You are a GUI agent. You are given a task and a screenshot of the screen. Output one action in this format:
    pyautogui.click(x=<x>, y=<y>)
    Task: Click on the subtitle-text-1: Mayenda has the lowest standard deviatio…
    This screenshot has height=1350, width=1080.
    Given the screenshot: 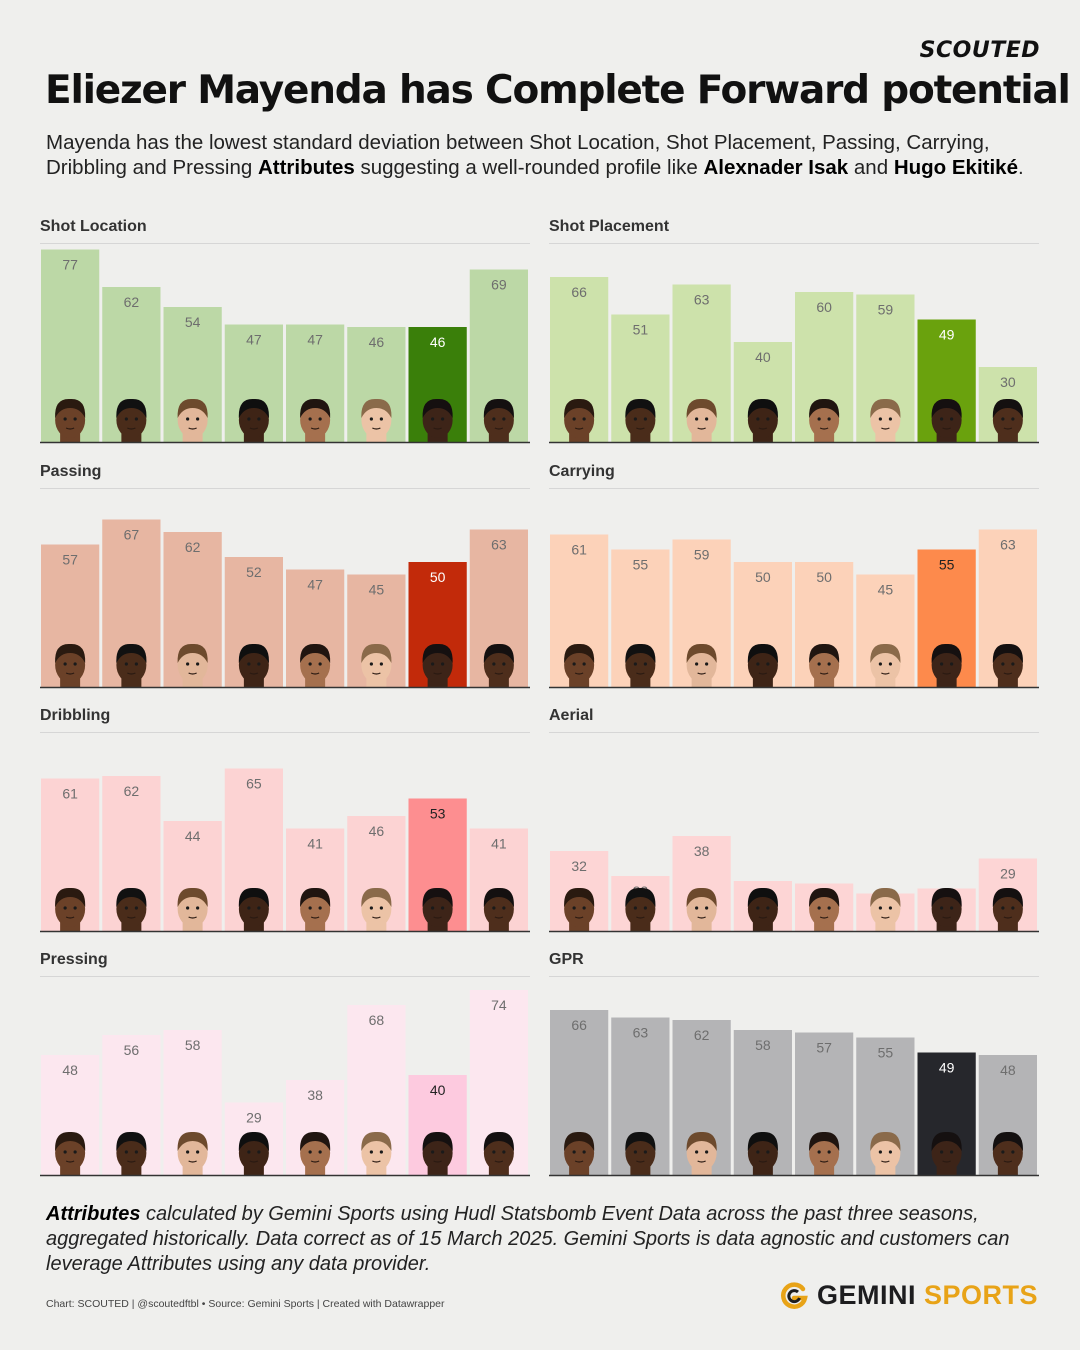 What is the action you would take?
    pyautogui.click(x=518, y=155)
    